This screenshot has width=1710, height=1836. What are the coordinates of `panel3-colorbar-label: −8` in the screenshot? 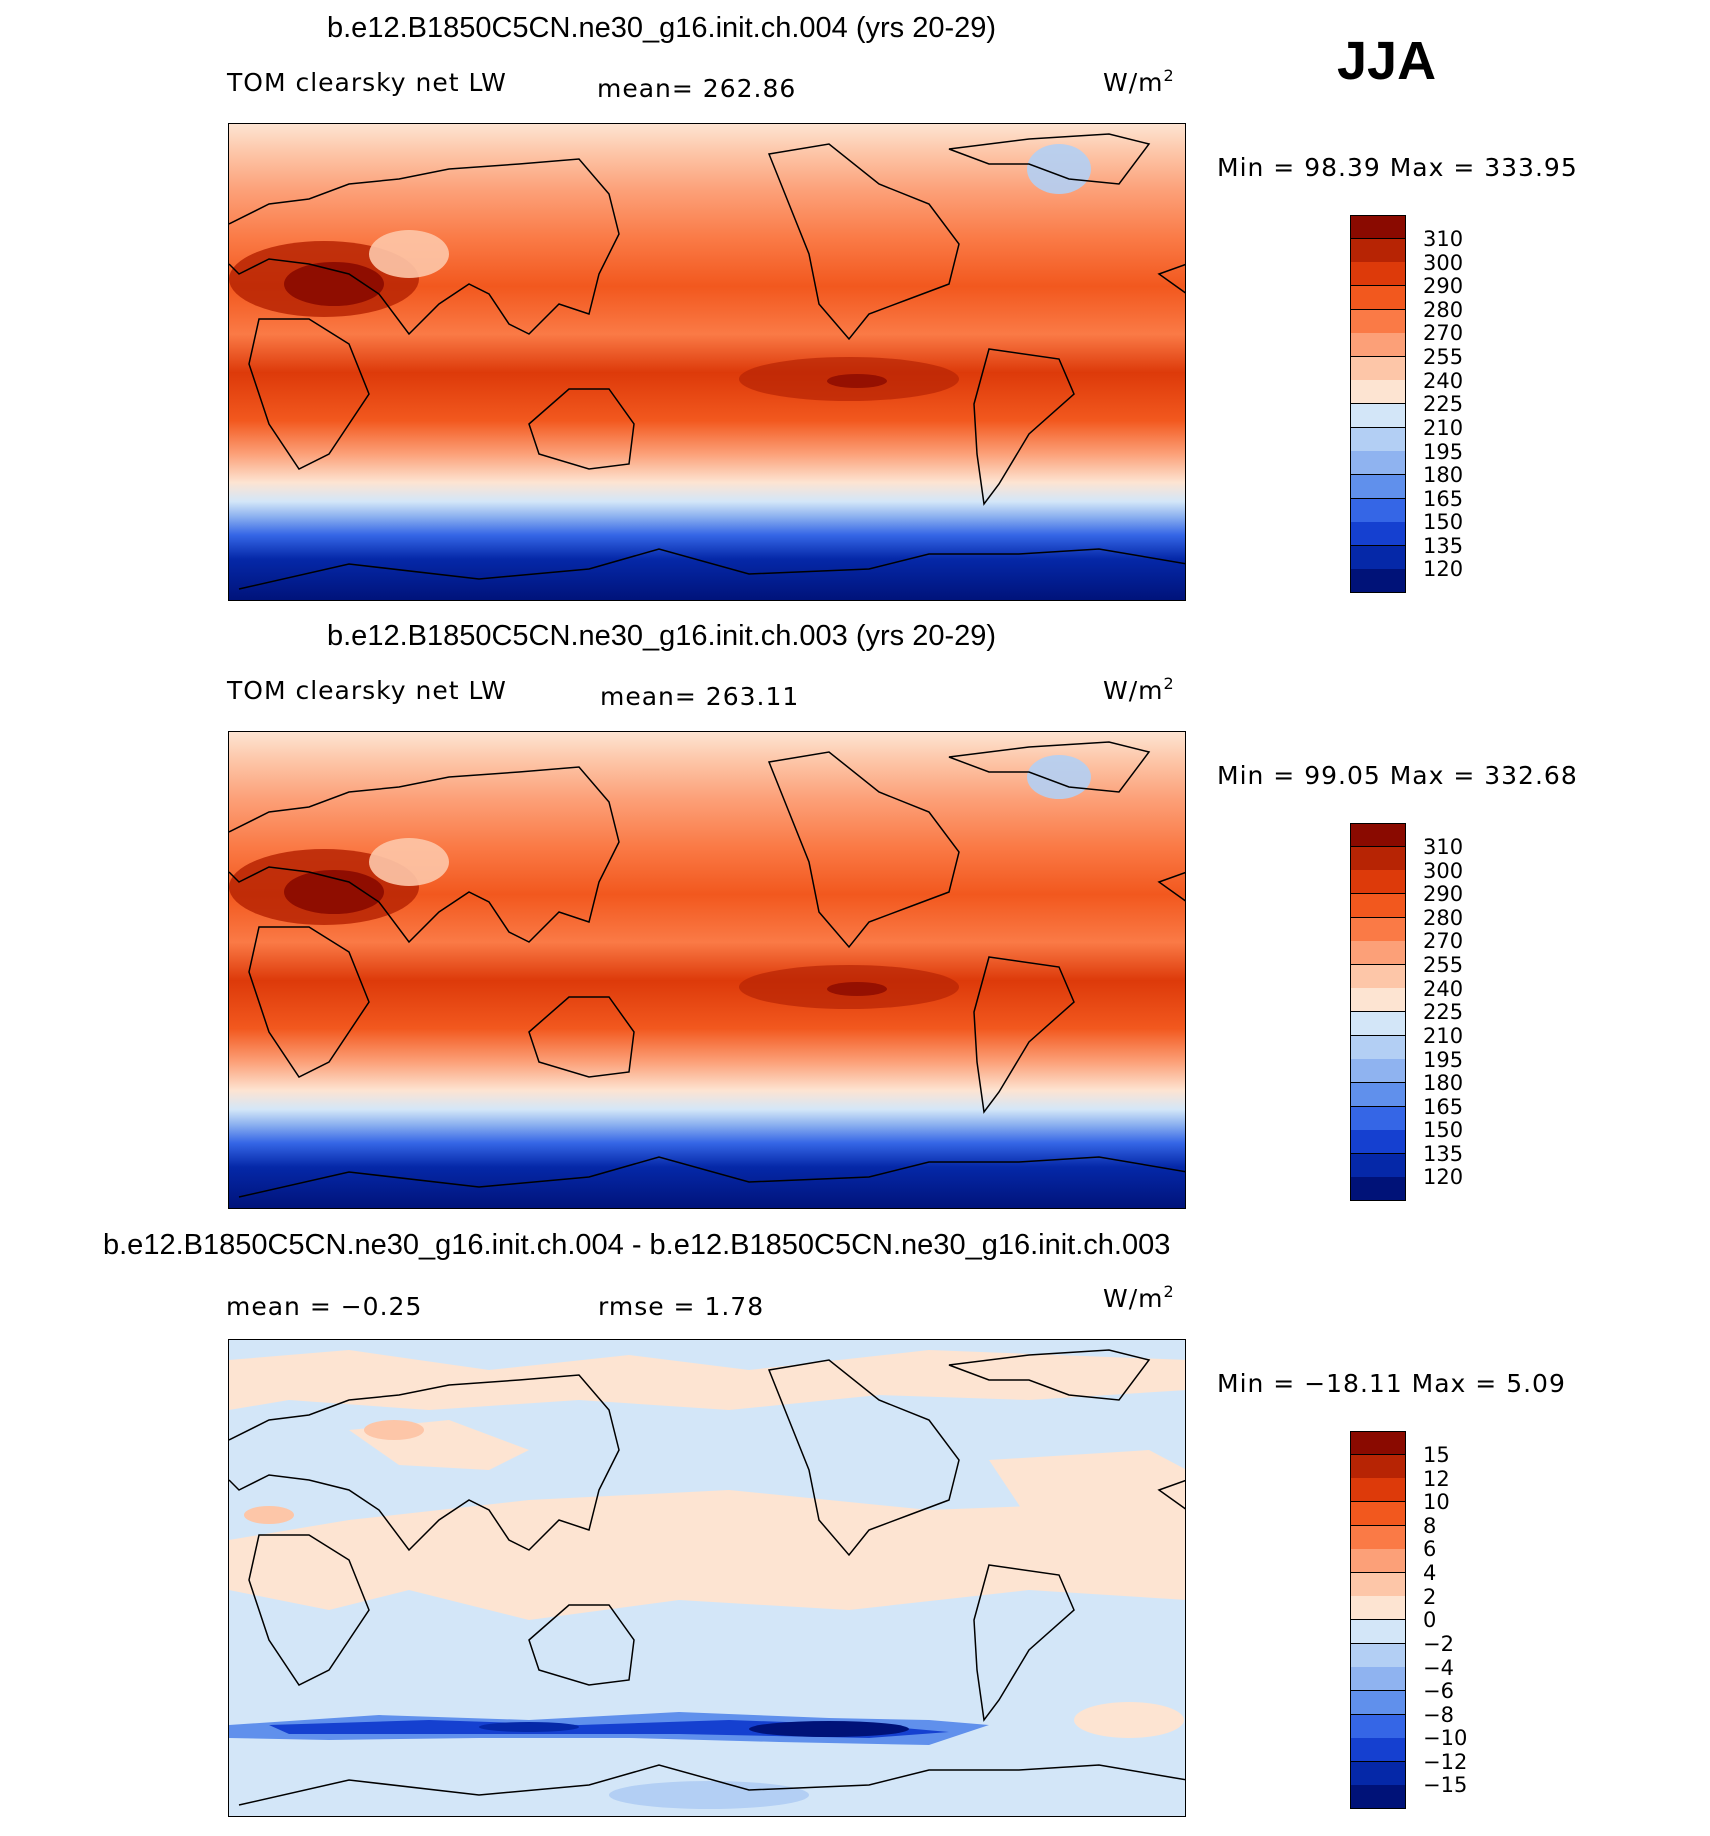 It's located at (1438, 1715).